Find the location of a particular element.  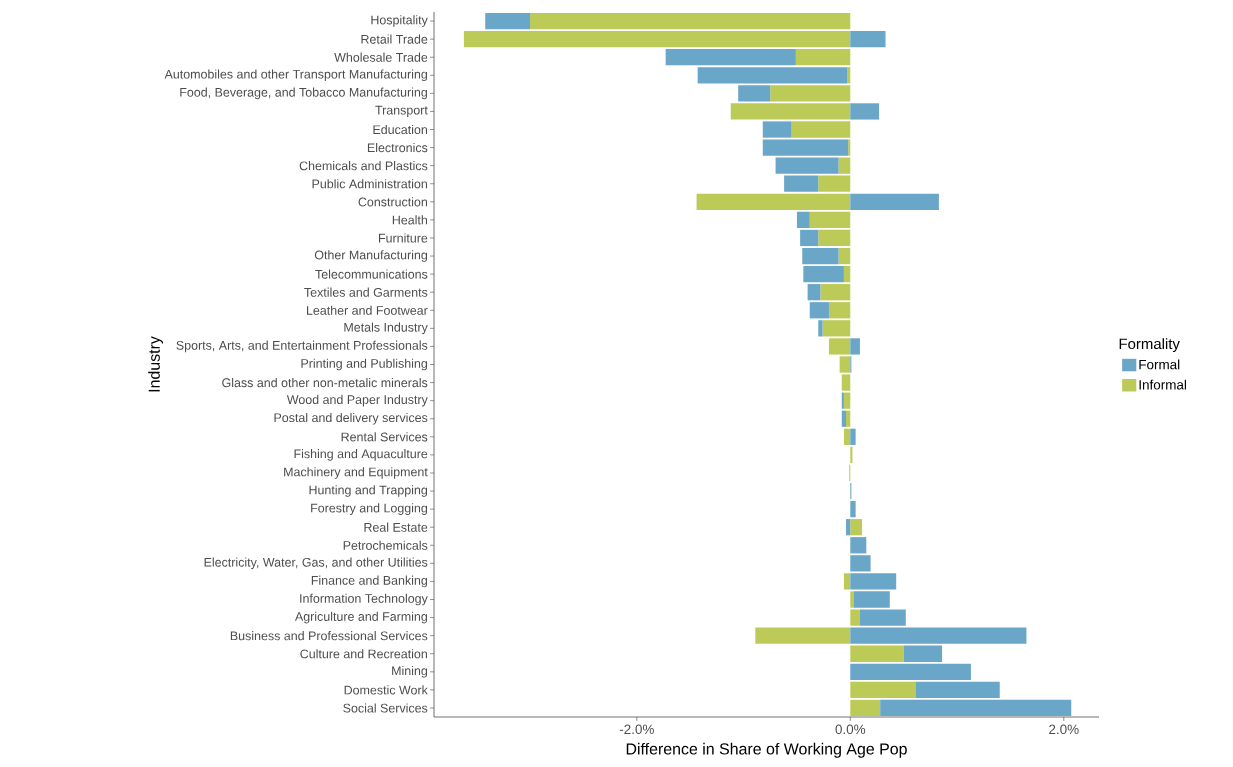

y-tick-label: Electronics is located at coordinates (397, 148).